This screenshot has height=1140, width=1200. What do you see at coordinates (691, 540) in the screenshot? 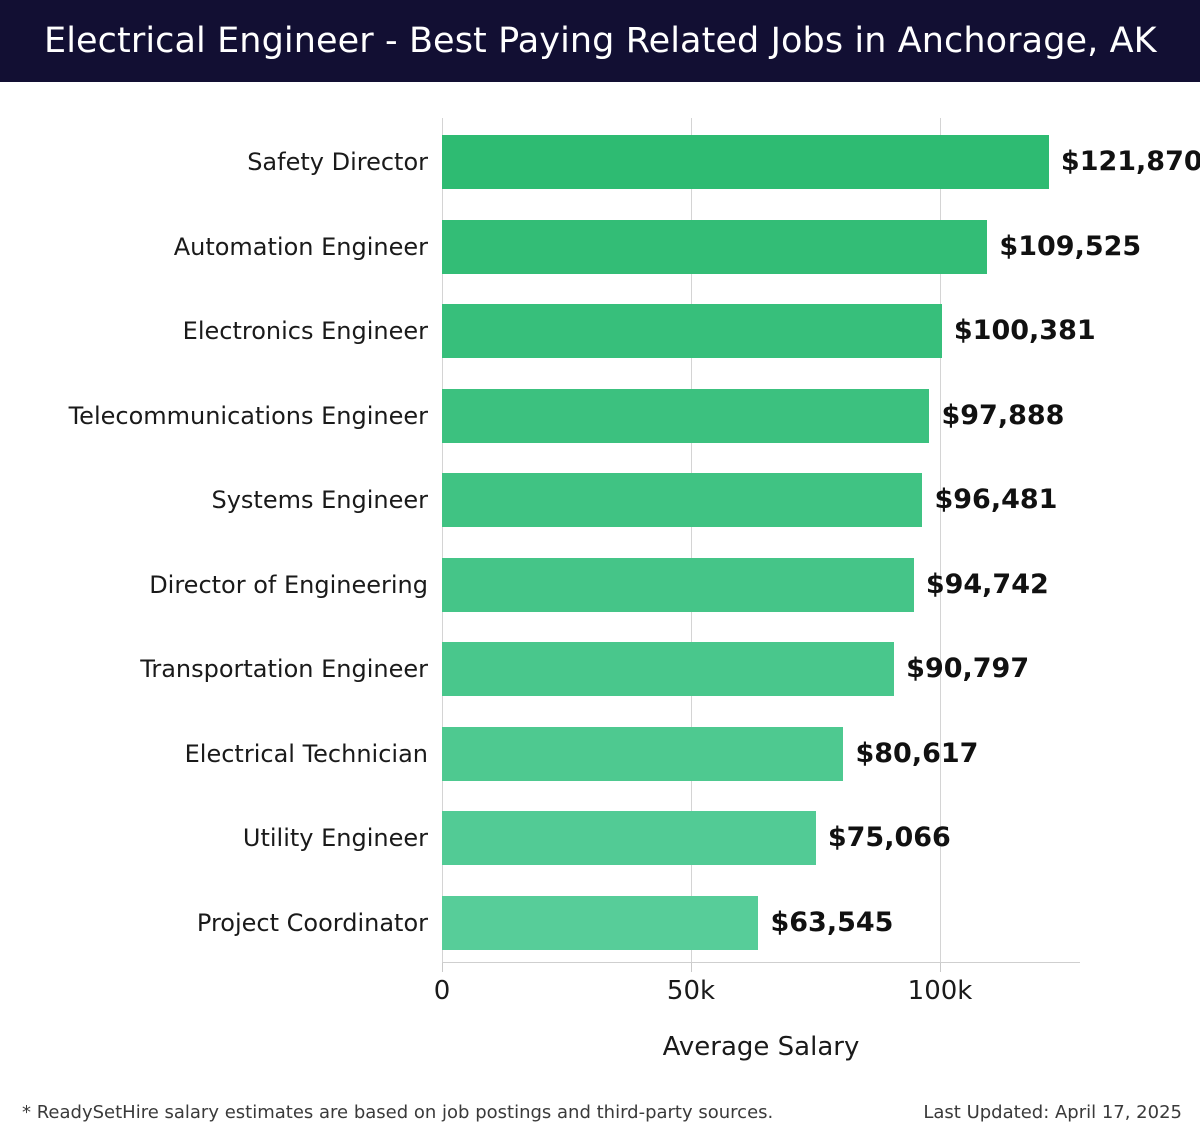
I see `gridline-50k` at bounding box center [691, 540].